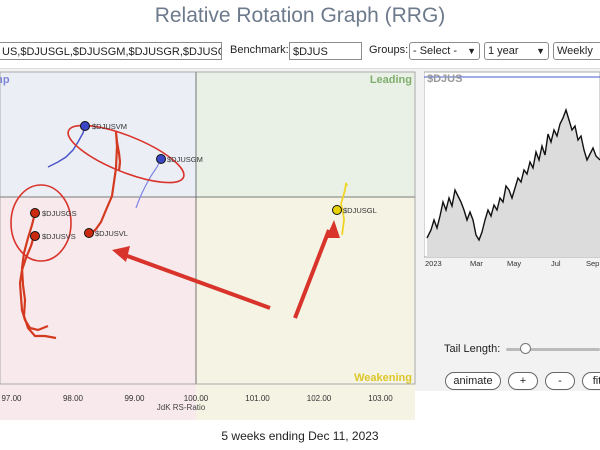 Image resolution: width=600 pixels, height=450 pixels. I want to click on annotation-ellipse-gs-vs, so click(41, 223).